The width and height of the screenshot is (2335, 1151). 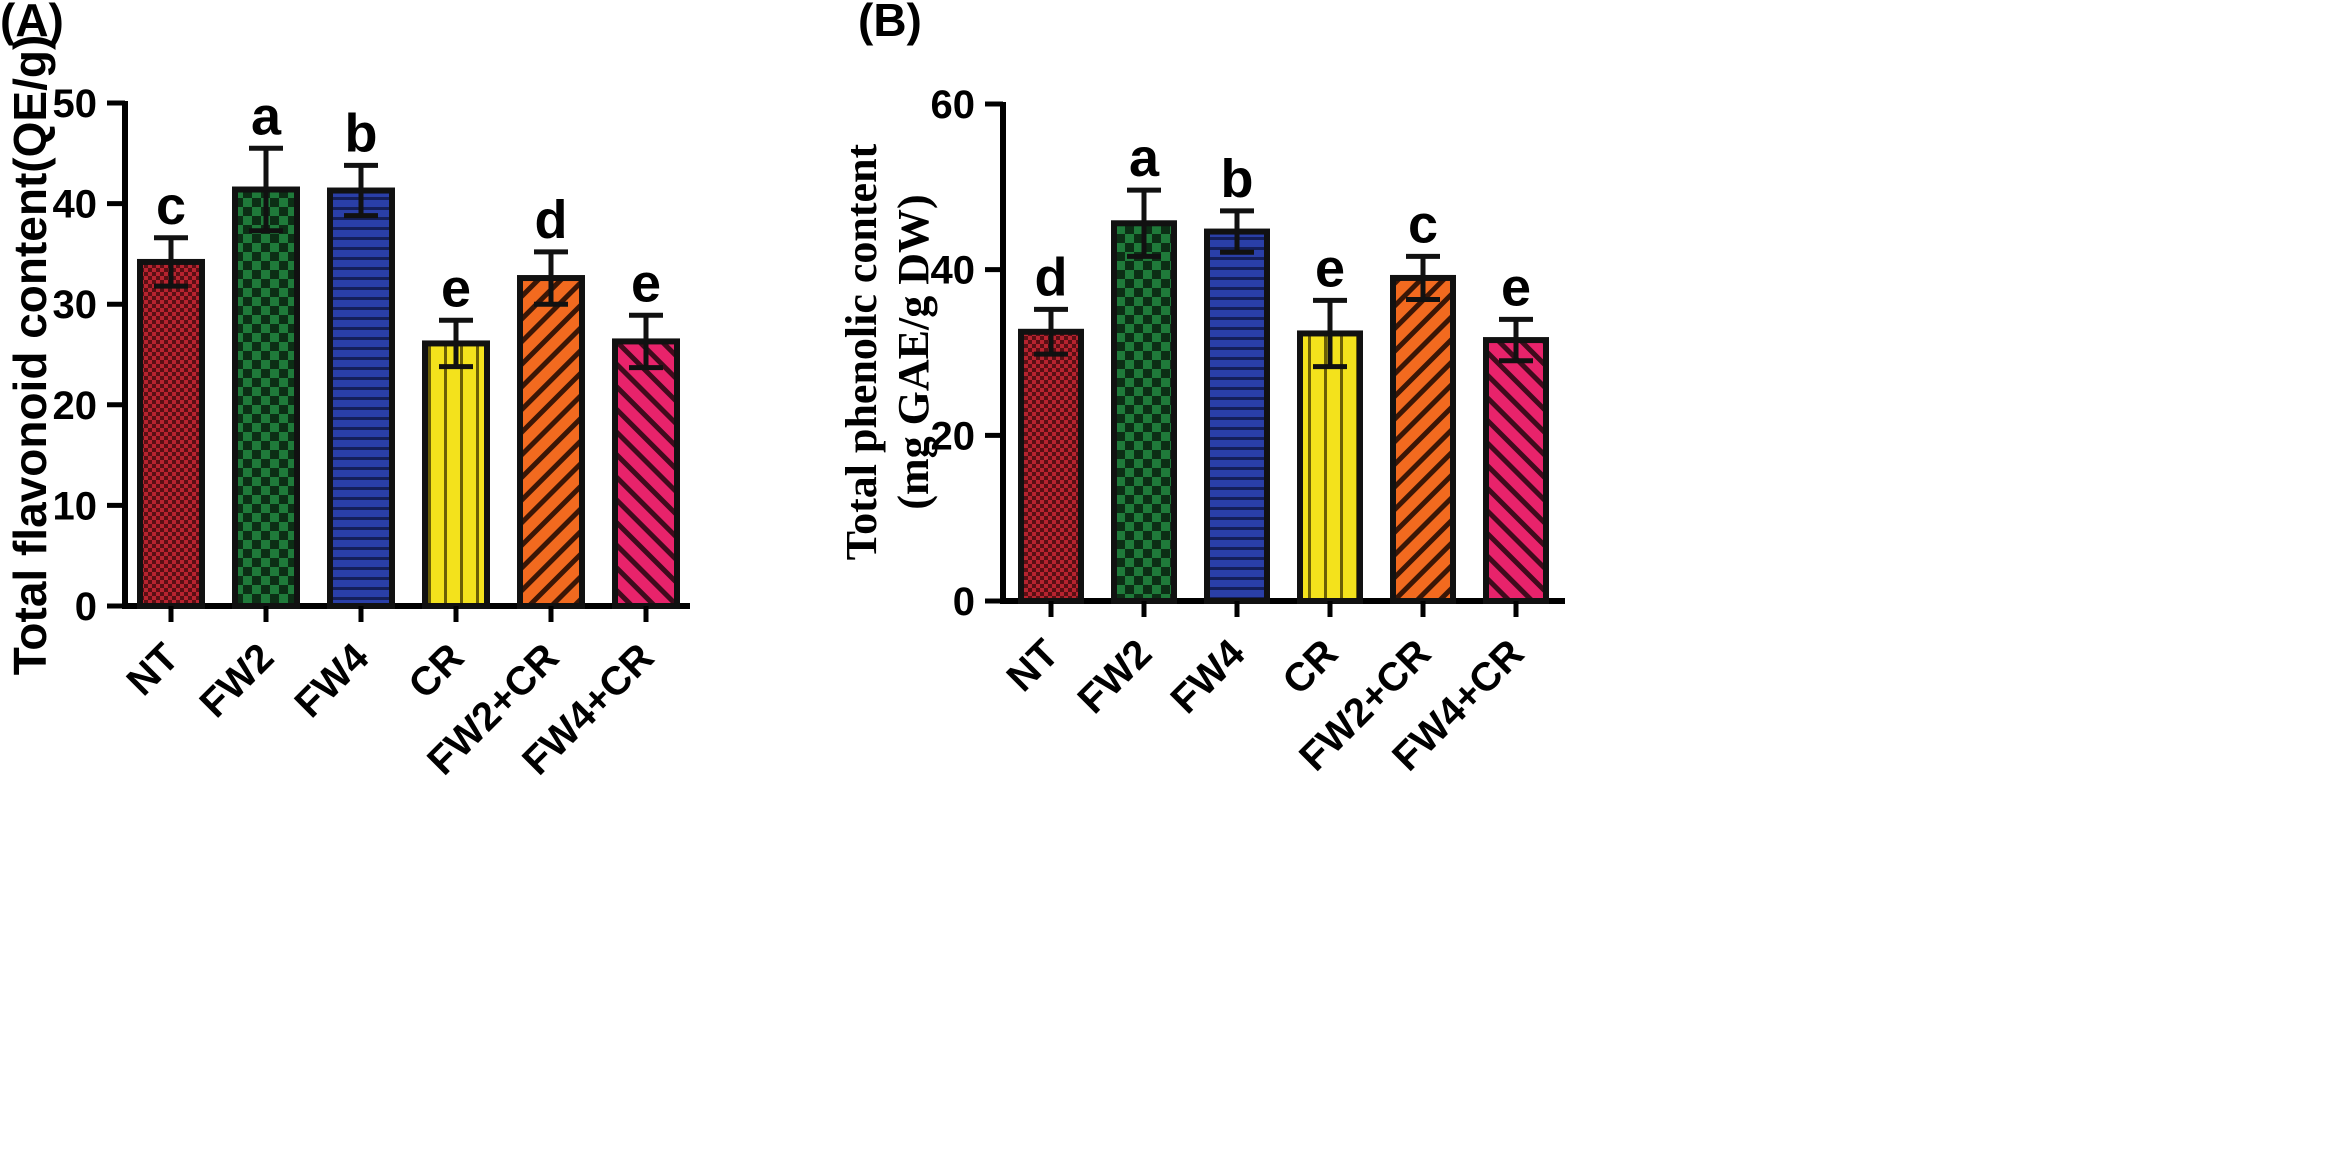 What do you see at coordinates (890, 23) in the screenshot?
I see `panel-label-b: (B)` at bounding box center [890, 23].